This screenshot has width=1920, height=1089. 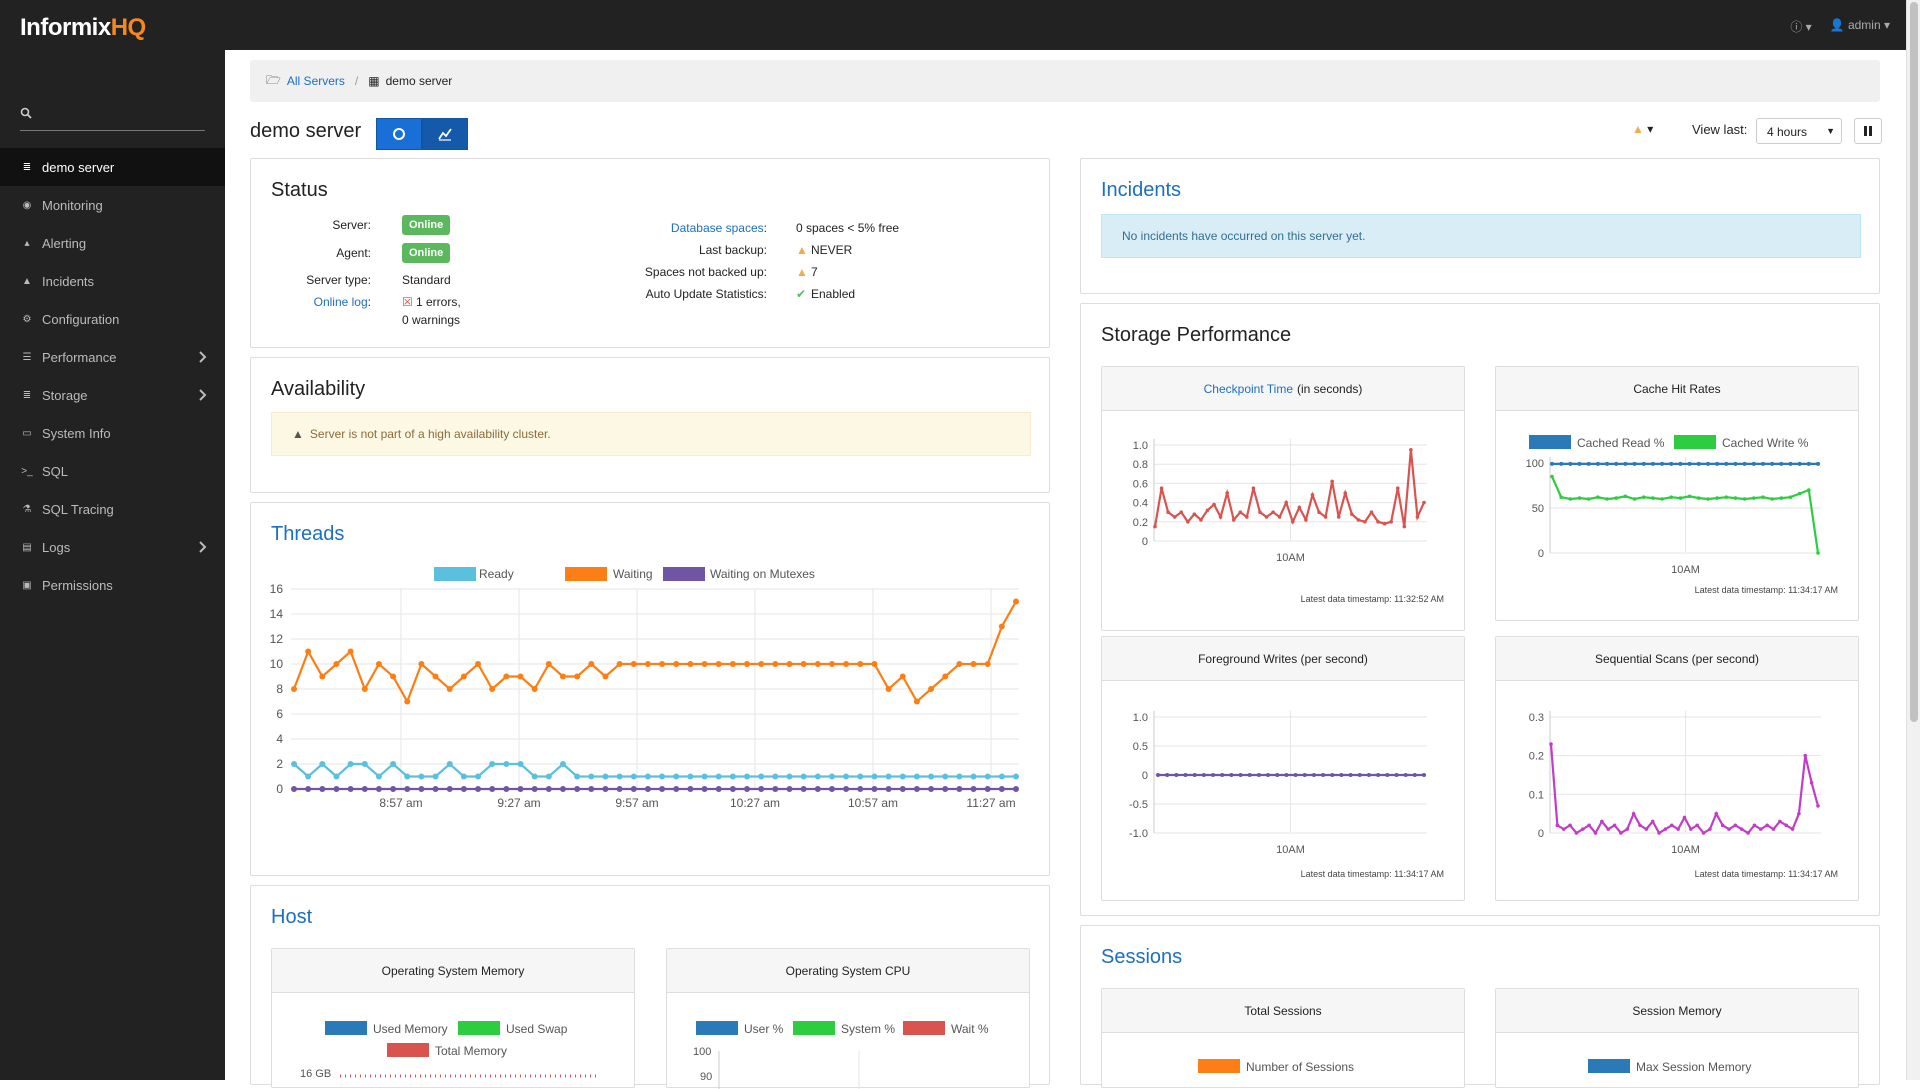 What do you see at coordinates (1248, 388) in the screenshot?
I see `checkpoint-time-link: Checkpoint Time` at bounding box center [1248, 388].